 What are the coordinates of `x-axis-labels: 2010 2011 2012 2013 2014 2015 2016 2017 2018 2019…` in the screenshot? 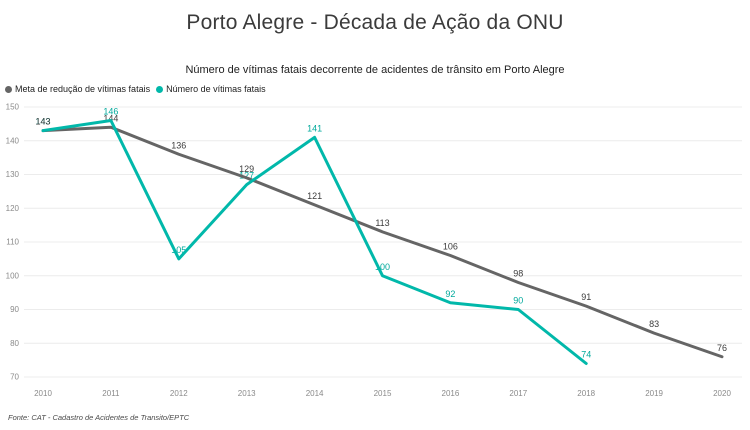 It's located at (382, 393).